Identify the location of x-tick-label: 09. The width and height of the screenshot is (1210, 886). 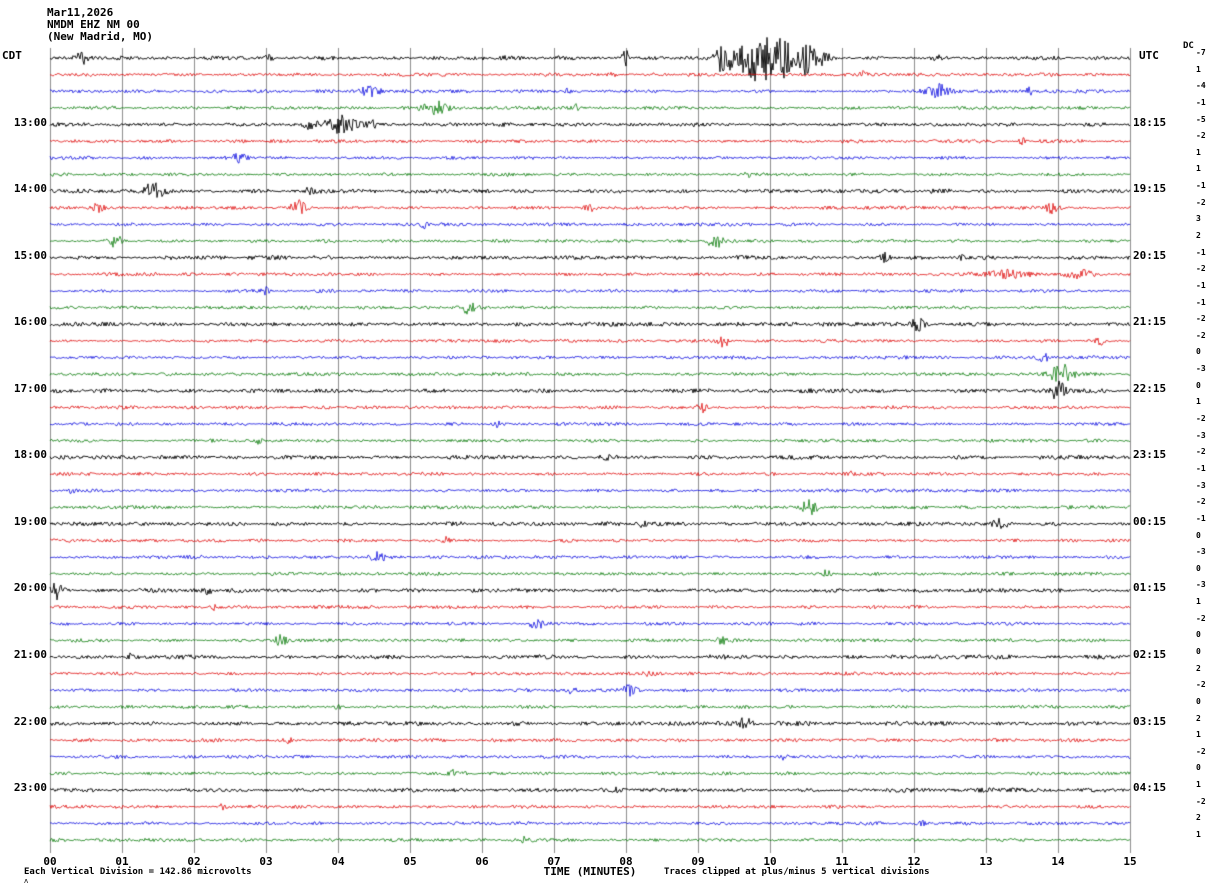
(698, 861).